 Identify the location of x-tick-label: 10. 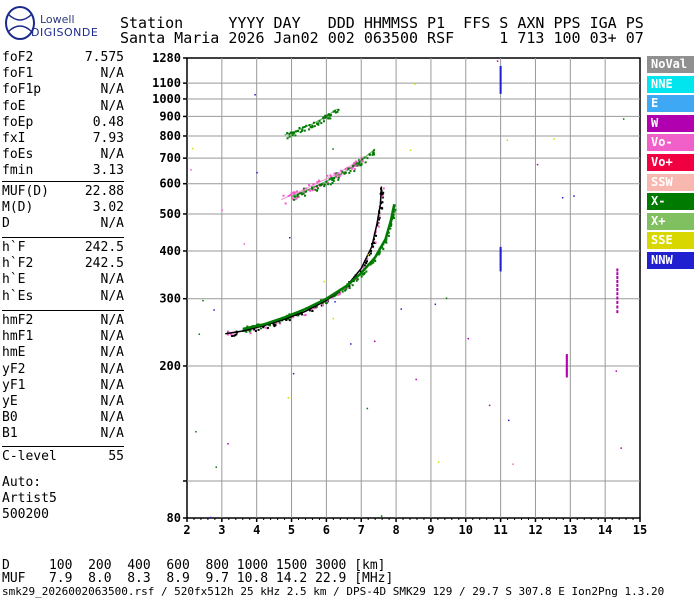
(466, 530).